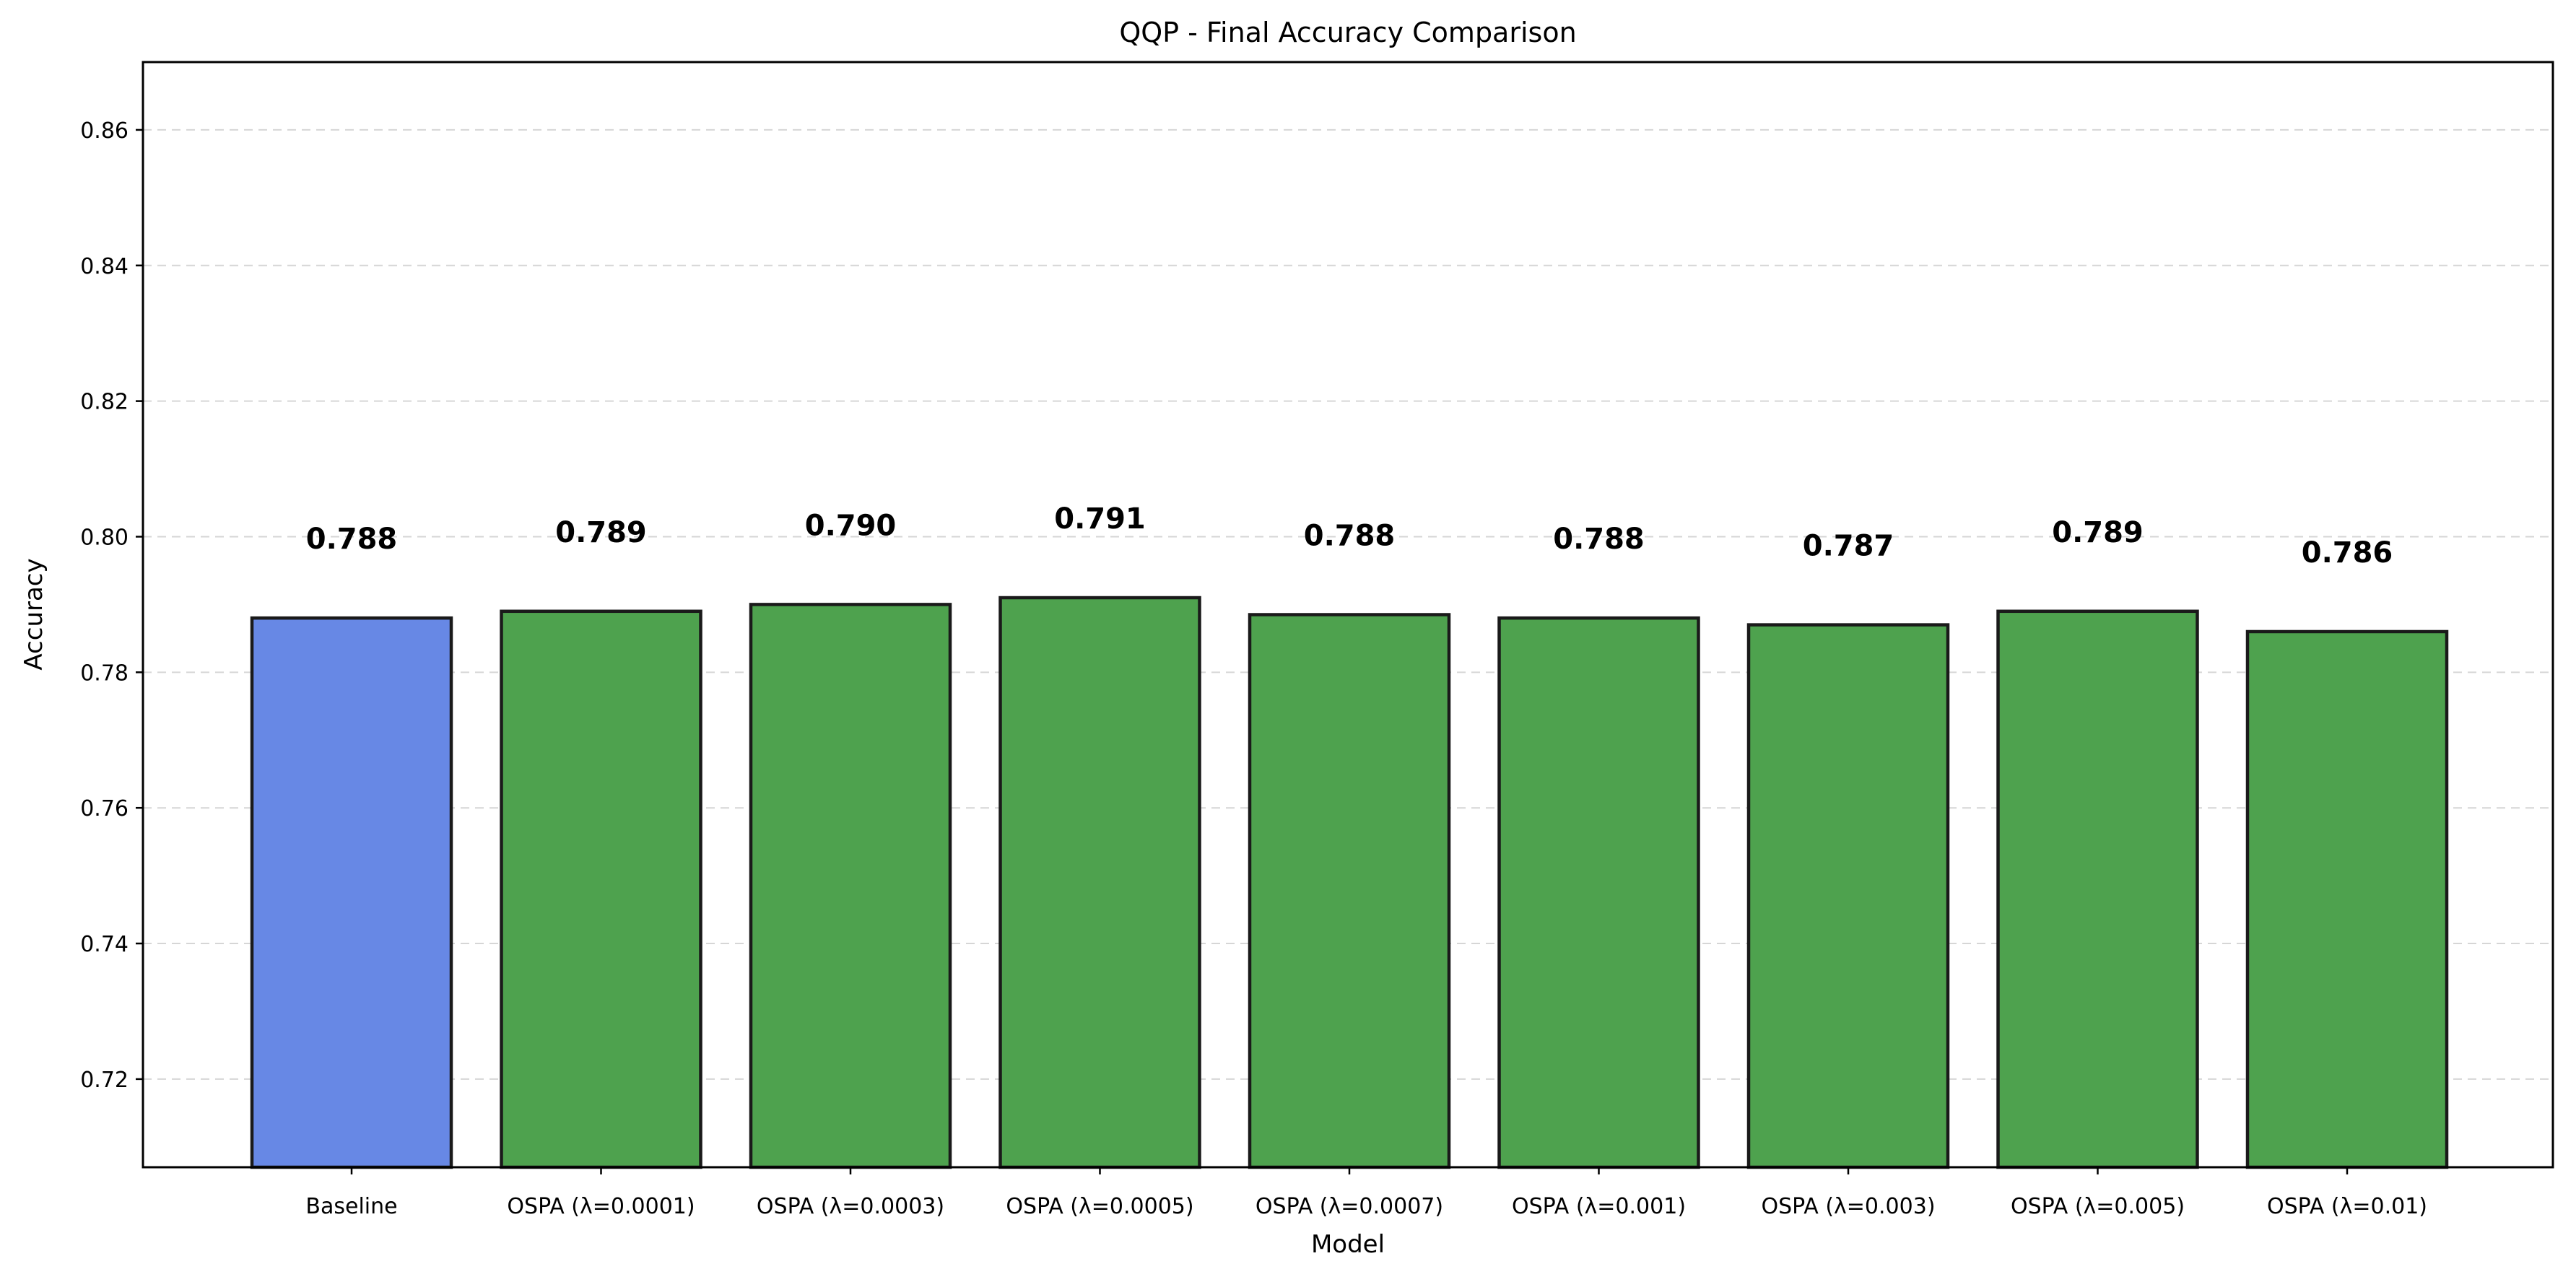  What do you see at coordinates (104, 809) in the screenshot?
I see `y-tick-label: 0.76` at bounding box center [104, 809].